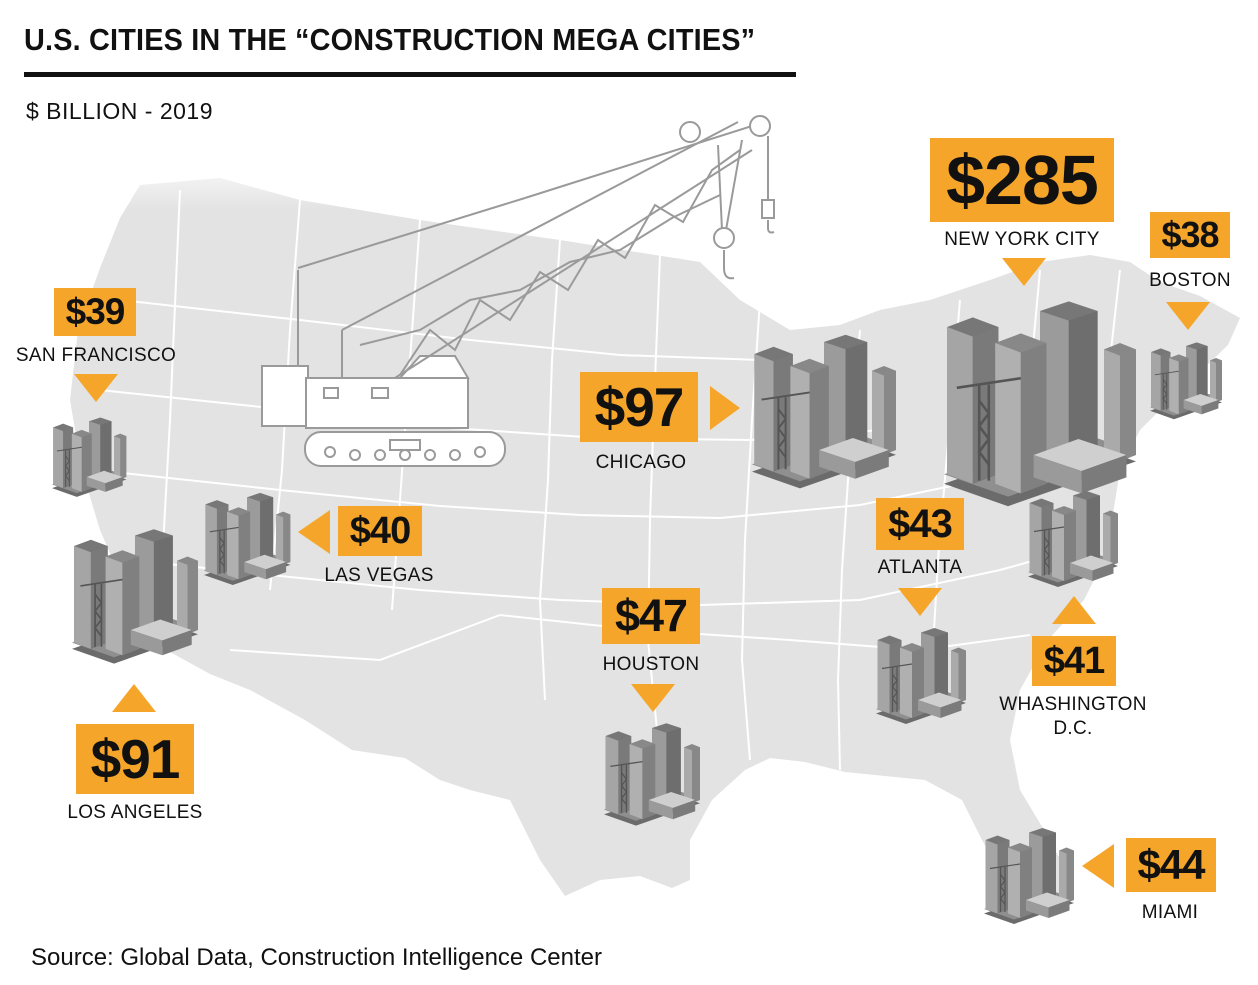 This screenshot has height=985, width=1258. What do you see at coordinates (920, 524) in the screenshot?
I see `badge-atlanta: $43` at bounding box center [920, 524].